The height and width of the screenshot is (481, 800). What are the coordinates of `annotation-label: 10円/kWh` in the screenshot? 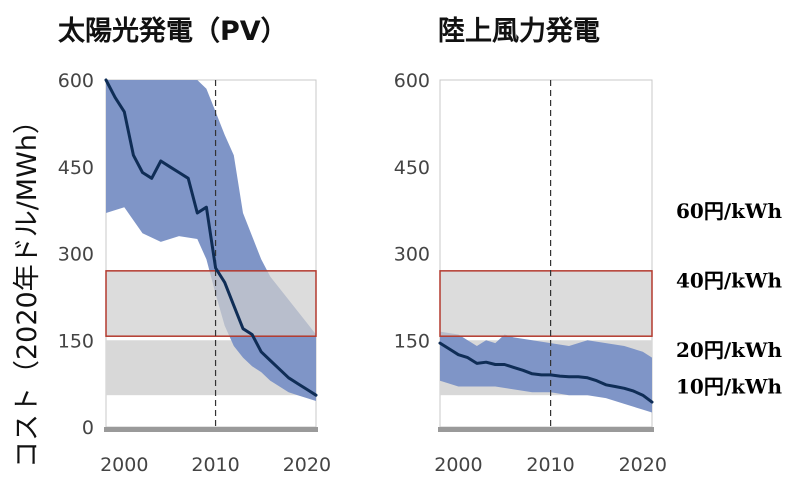 It's located at (729, 386).